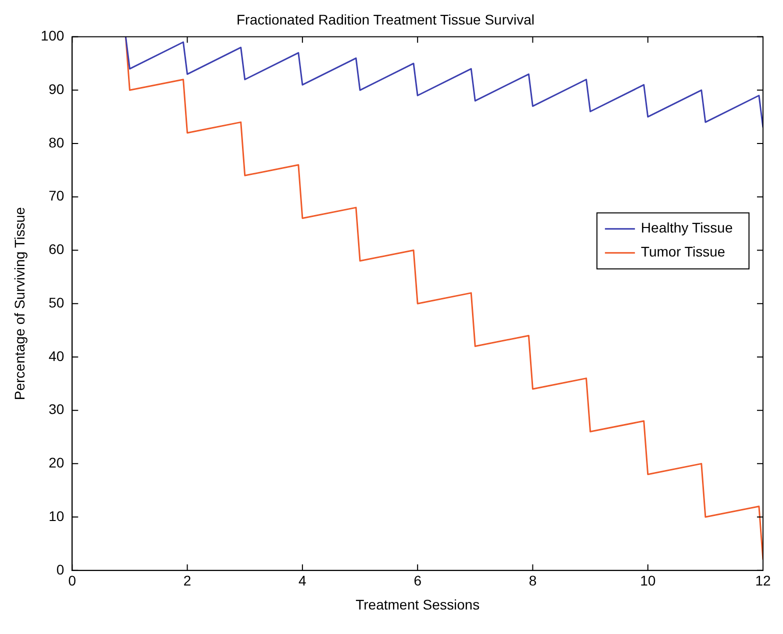  What do you see at coordinates (60, 569) in the screenshot?
I see `y-tick-label: 0` at bounding box center [60, 569].